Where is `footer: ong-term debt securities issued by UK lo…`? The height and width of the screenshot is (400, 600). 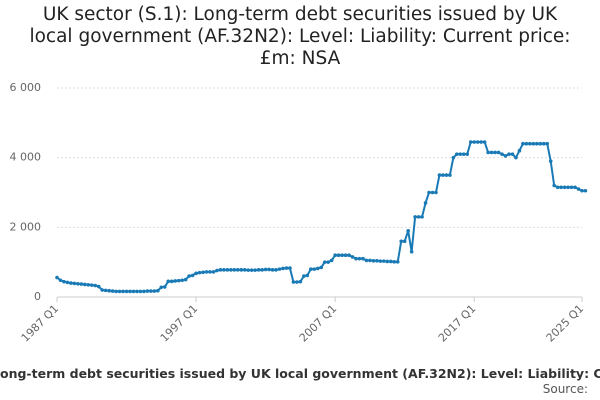 footer: ong-term debt securities issued by UK lo… is located at coordinates (300, 373).